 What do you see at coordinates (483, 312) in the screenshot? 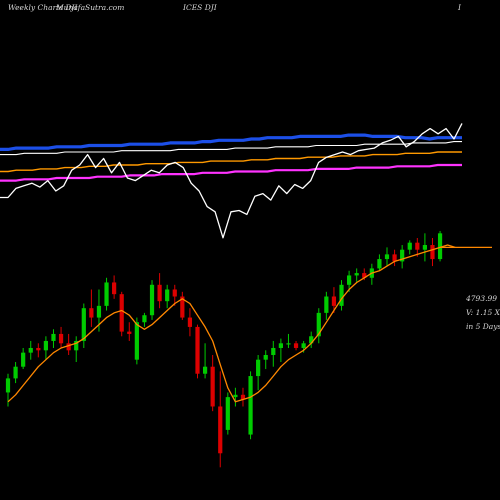
I see `volume-label: V: 1.15 X` at bounding box center [483, 312].